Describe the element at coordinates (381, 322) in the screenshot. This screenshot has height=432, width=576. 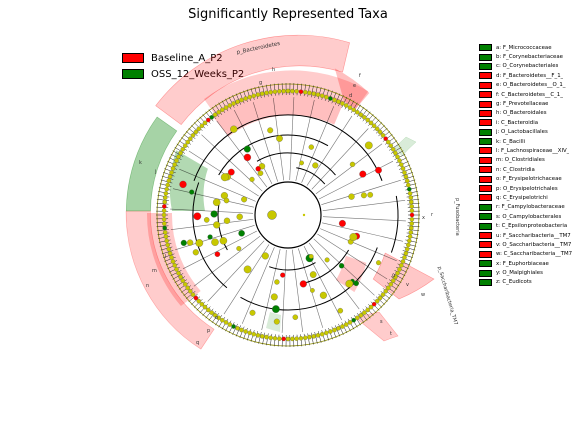
I see `sector-letter-s: s` at that location.